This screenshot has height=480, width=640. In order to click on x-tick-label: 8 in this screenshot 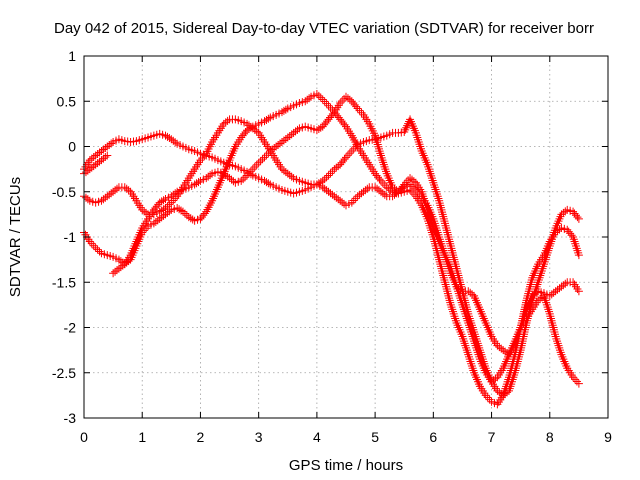, I will do `click(550, 437)`.